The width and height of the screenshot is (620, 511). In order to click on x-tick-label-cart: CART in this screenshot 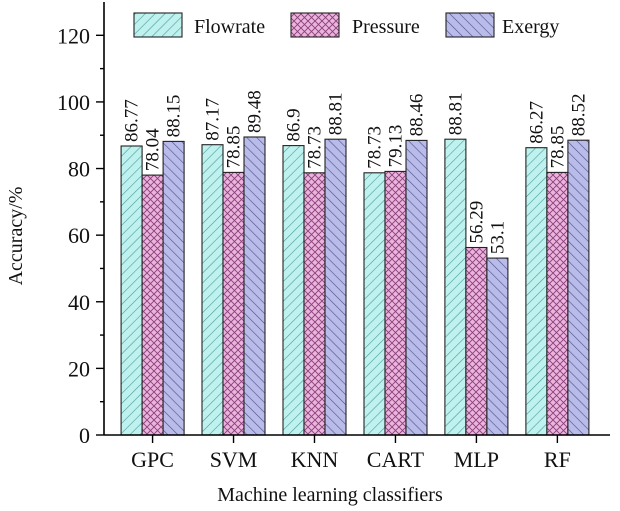, I will do `click(396, 459)`.